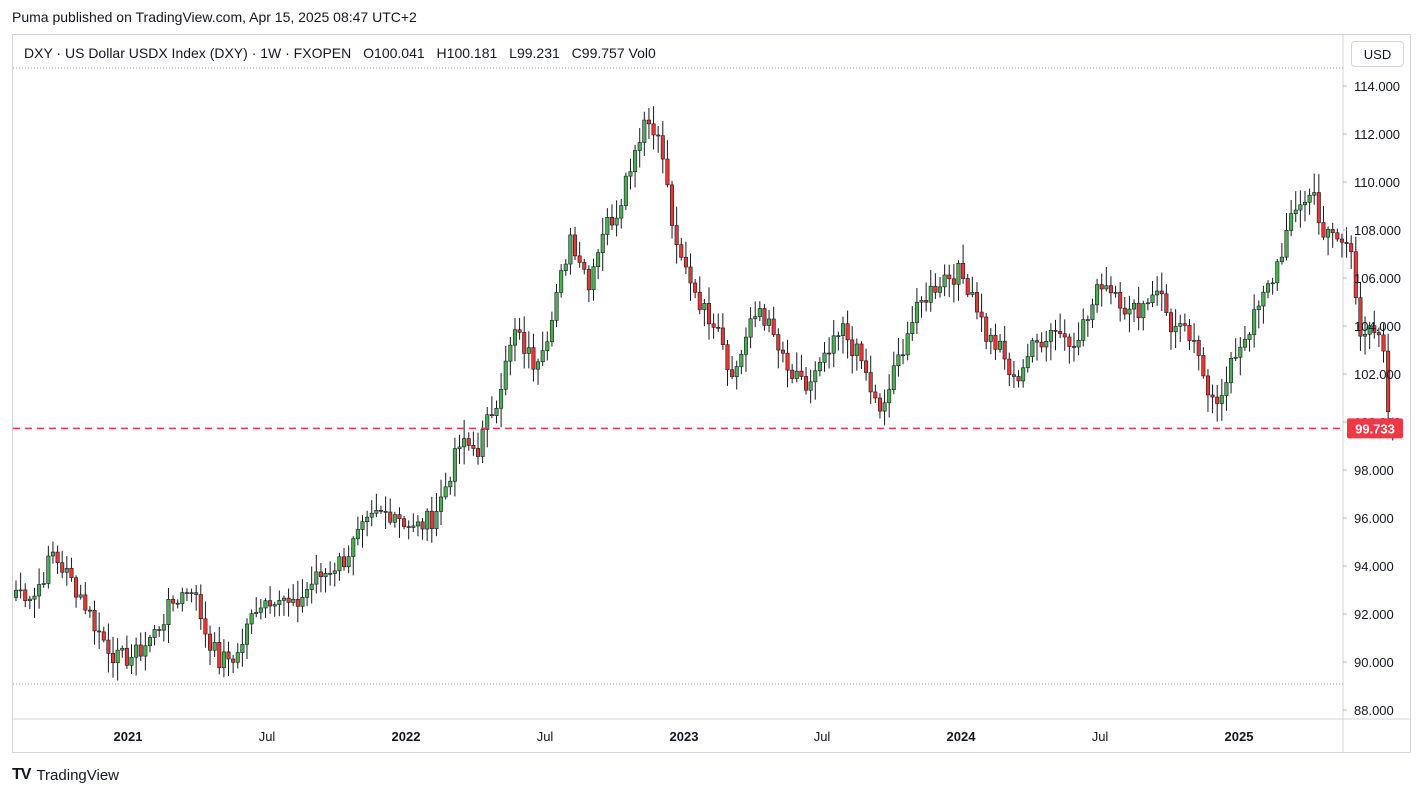 Image resolution: width=1426 pixels, height=798 pixels. Describe the element at coordinates (576, 53) in the screenshot. I see `close-label: C` at that location.